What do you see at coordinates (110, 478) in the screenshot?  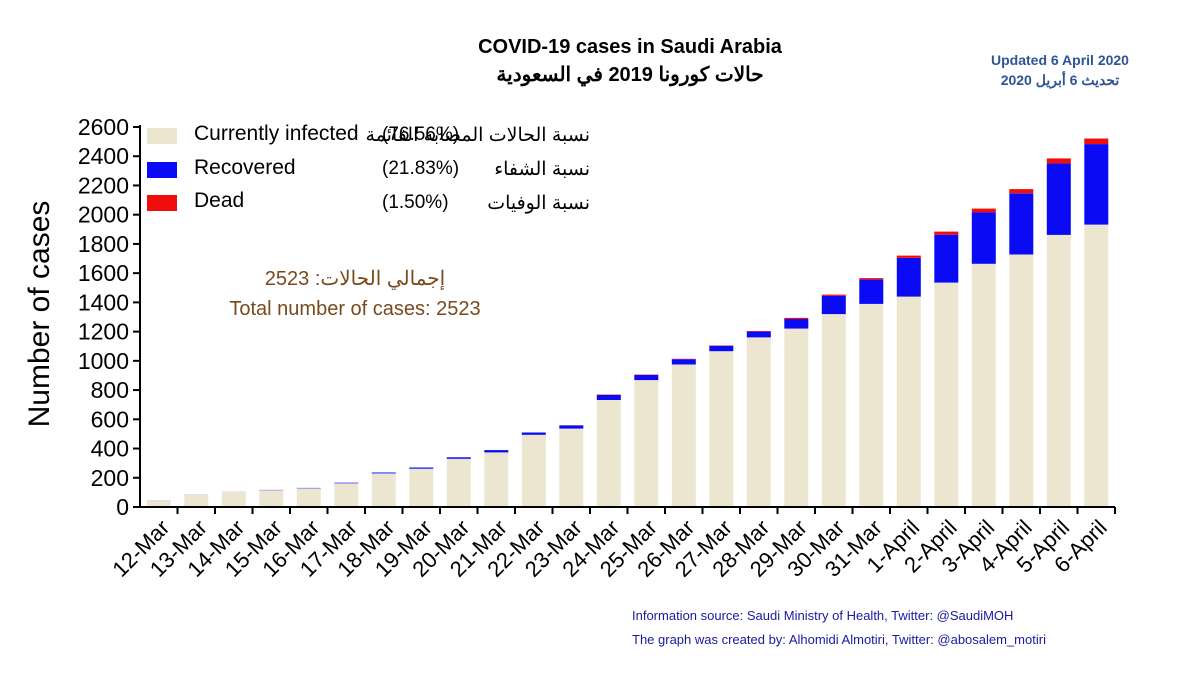 I see `y-tick-label: 200` at bounding box center [110, 478].